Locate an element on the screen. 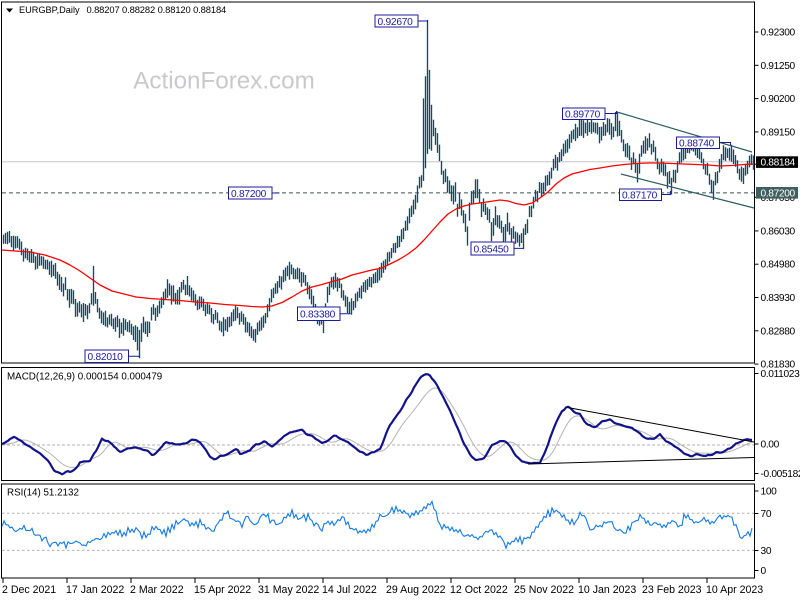 This screenshot has height=600, width=800. svg-text: 0.92300 is located at coordinates (778, 33).